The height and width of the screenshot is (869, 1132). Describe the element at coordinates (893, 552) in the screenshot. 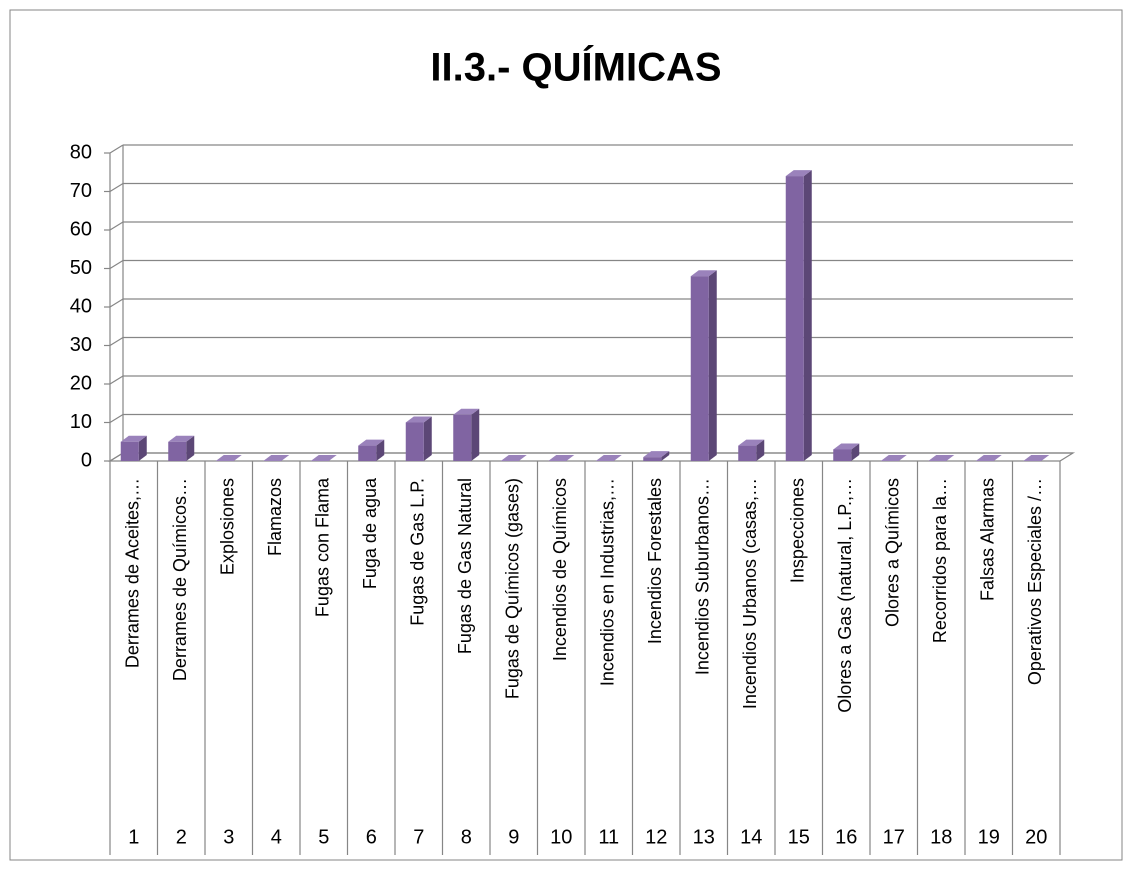

I see `x-tick-label: Olores a Químicos` at that location.